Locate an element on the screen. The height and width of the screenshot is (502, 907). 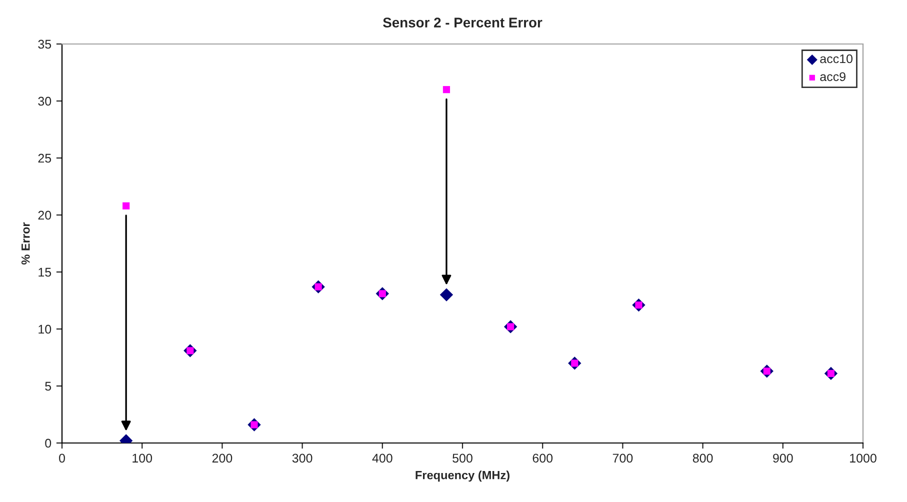
x-tick-label: 800 is located at coordinates (702, 458).